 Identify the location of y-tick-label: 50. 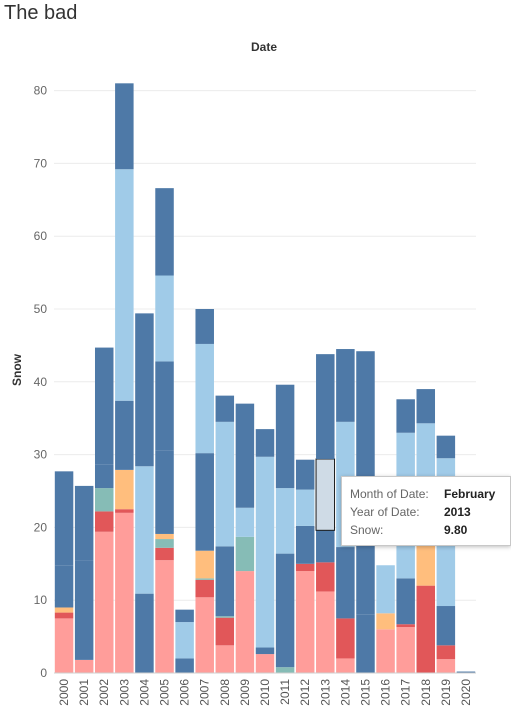
(41, 309).